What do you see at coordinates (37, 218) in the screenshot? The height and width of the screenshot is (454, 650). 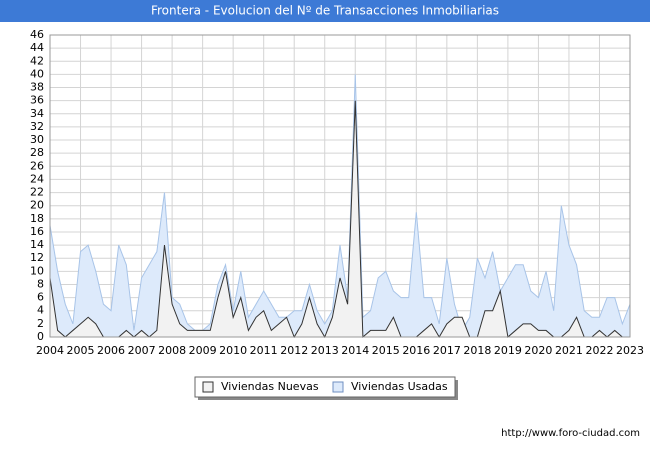 I see `y-tick-label: 18` at bounding box center [37, 218].